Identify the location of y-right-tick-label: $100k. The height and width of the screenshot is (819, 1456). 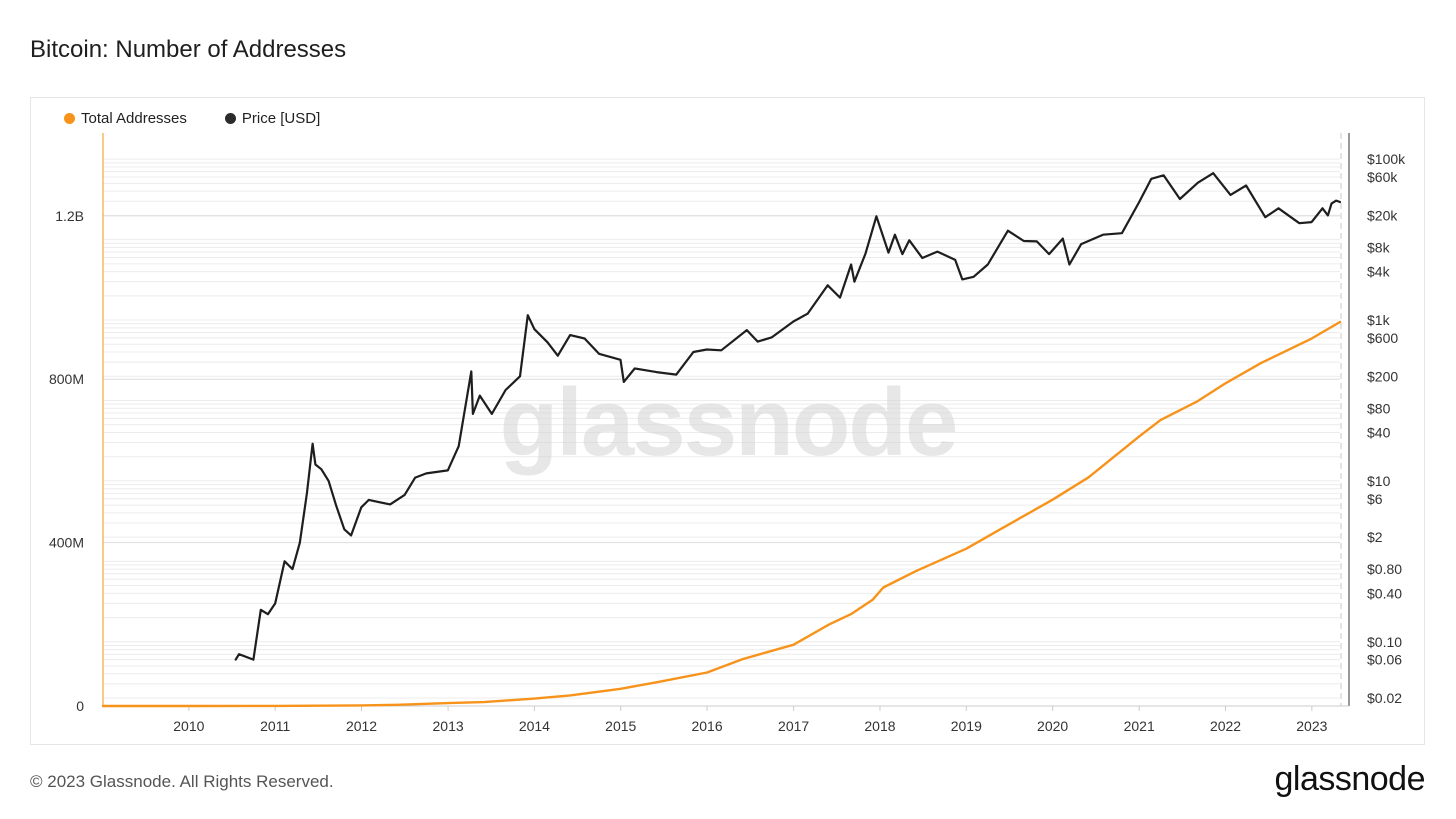
(1386, 159).